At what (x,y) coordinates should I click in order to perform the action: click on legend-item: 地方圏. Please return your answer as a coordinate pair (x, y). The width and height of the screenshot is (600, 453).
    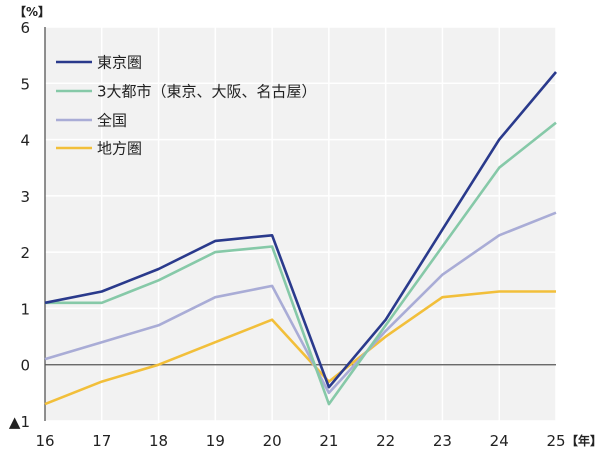
    Looking at the image, I should click on (99, 149).